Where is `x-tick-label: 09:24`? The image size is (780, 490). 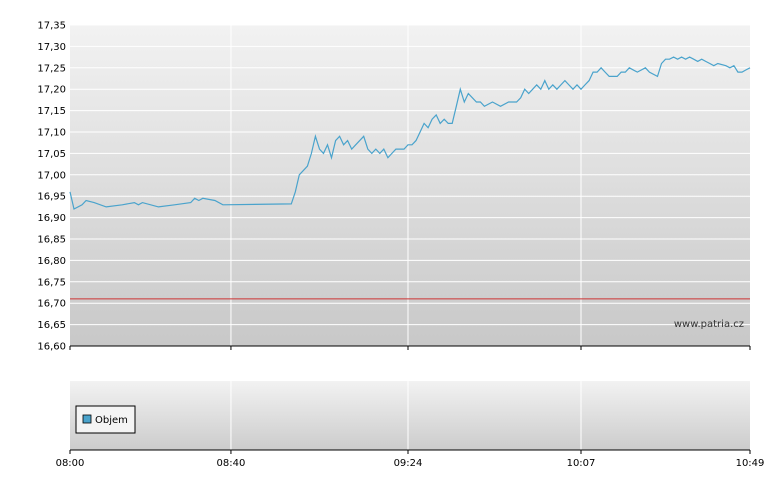 x-tick-label: 09:24 is located at coordinates (408, 463).